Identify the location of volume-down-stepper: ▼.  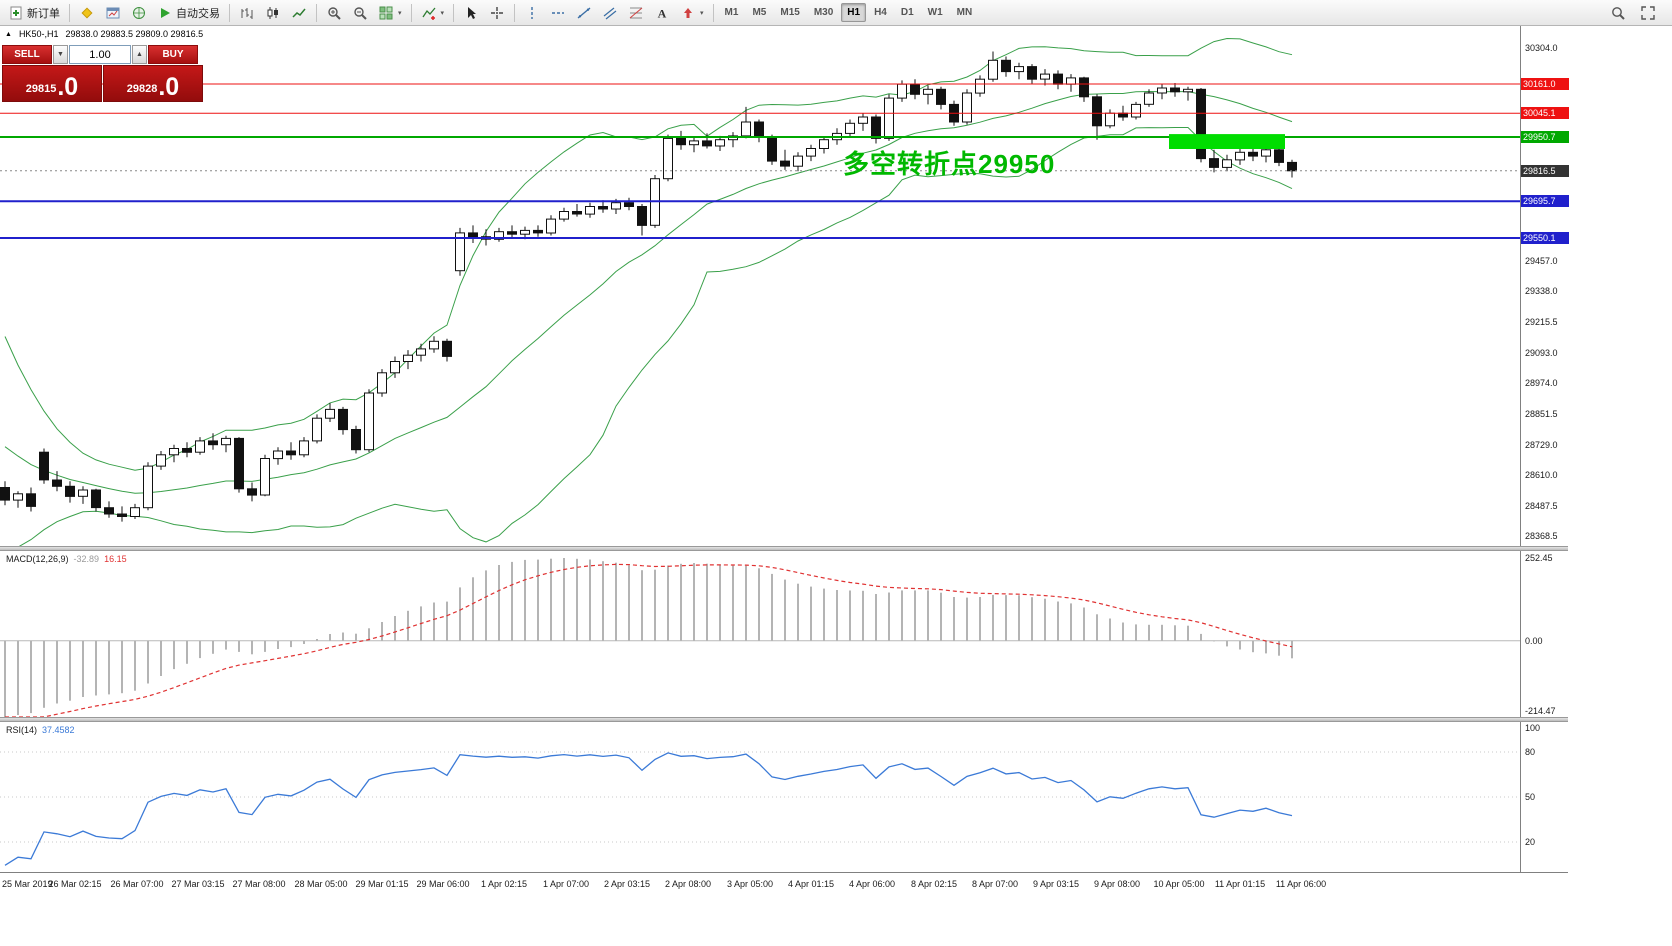
(60, 54).